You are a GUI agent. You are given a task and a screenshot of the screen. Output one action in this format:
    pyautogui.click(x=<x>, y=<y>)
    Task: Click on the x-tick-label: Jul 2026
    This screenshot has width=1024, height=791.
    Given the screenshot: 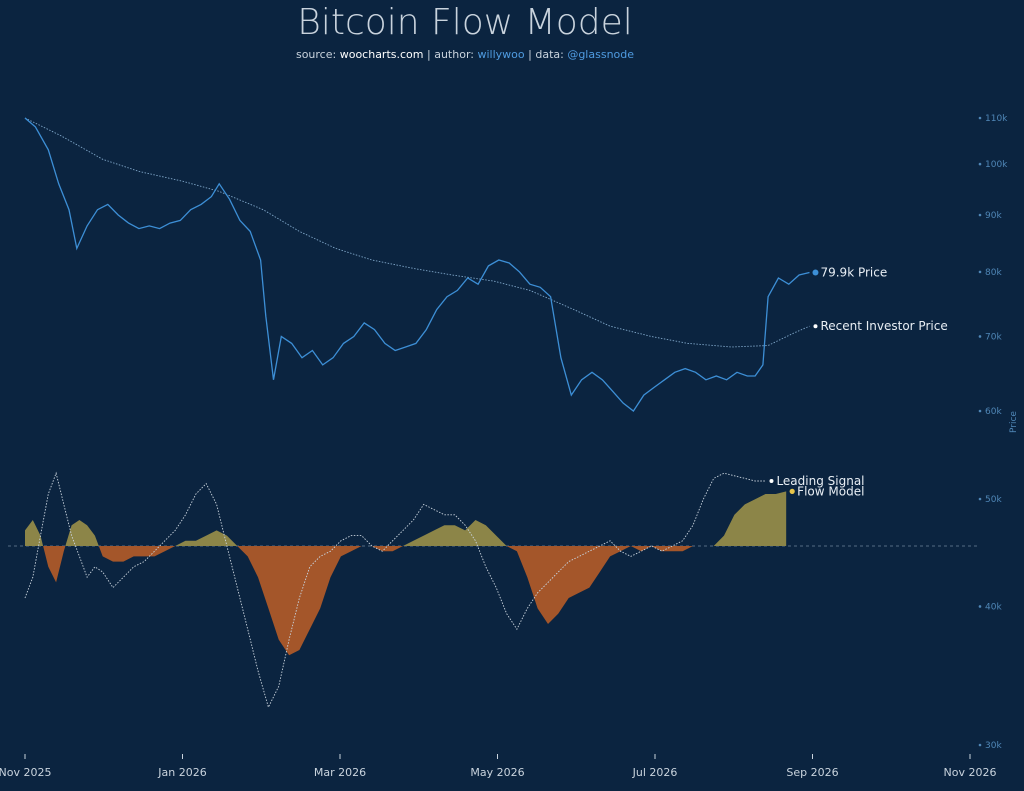 What is the action you would take?
    pyautogui.click(x=655, y=772)
    